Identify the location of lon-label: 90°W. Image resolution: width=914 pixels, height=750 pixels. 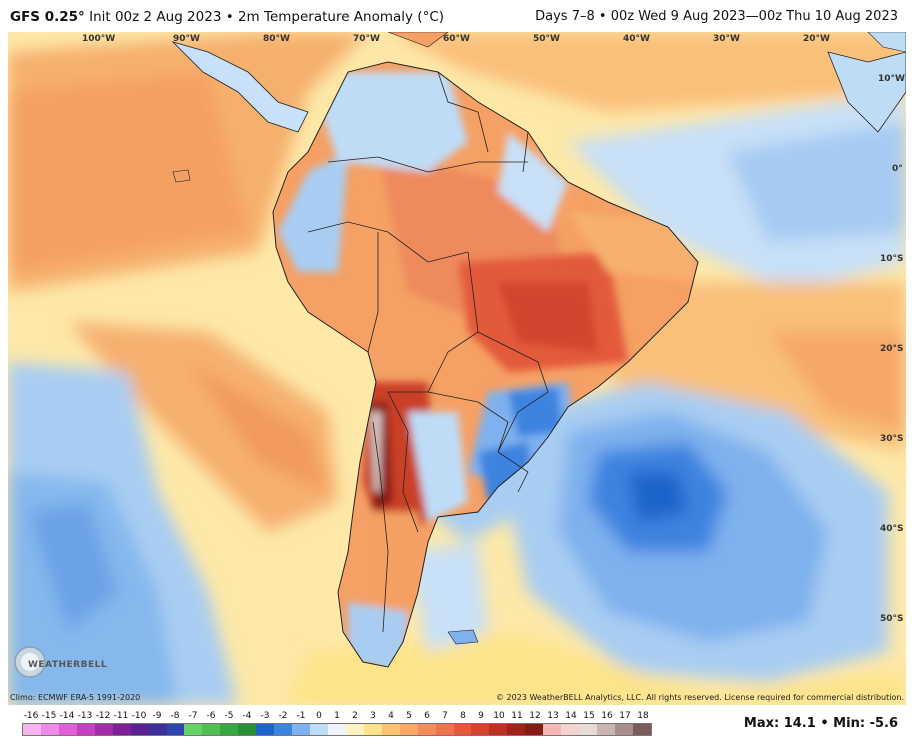
(186, 39).